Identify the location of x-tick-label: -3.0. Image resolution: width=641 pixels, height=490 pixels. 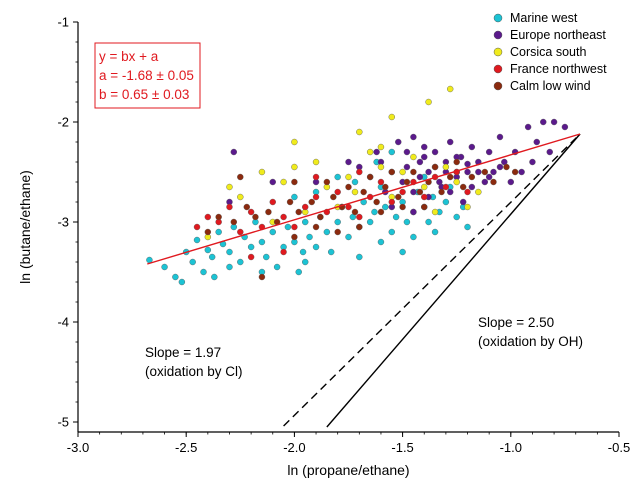
(78, 447).